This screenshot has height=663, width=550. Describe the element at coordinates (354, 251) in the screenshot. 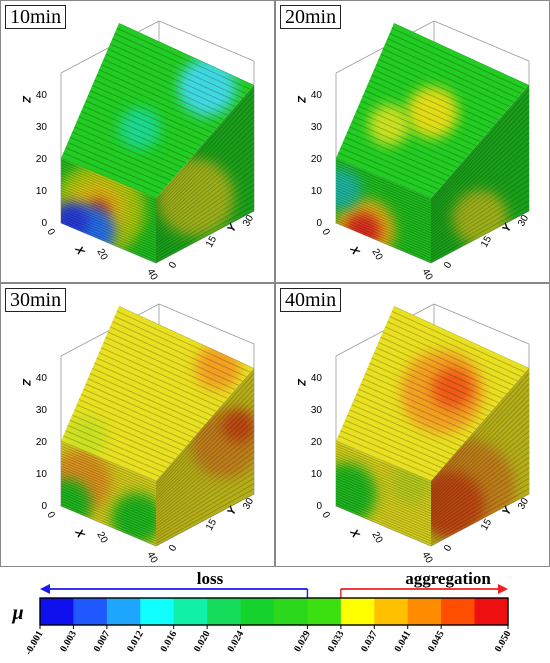

I see `x-axis-label: X` at that location.